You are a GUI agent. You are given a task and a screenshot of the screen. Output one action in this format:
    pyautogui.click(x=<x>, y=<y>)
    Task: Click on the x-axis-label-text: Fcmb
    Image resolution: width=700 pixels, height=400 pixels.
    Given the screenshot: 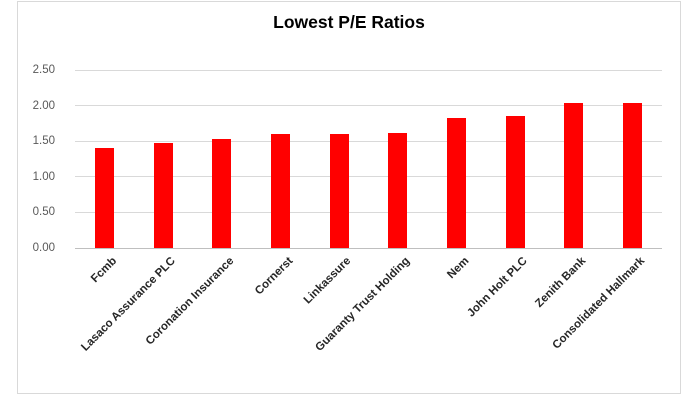 What is the action you would take?
    pyautogui.click(x=103, y=270)
    